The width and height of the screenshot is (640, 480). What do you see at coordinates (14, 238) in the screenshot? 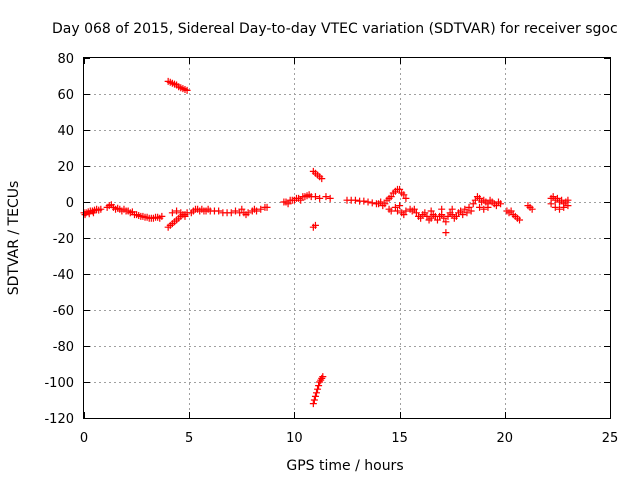
I see `y-axis-label: SDTVAR / TECUs` at bounding box center [14, 238].